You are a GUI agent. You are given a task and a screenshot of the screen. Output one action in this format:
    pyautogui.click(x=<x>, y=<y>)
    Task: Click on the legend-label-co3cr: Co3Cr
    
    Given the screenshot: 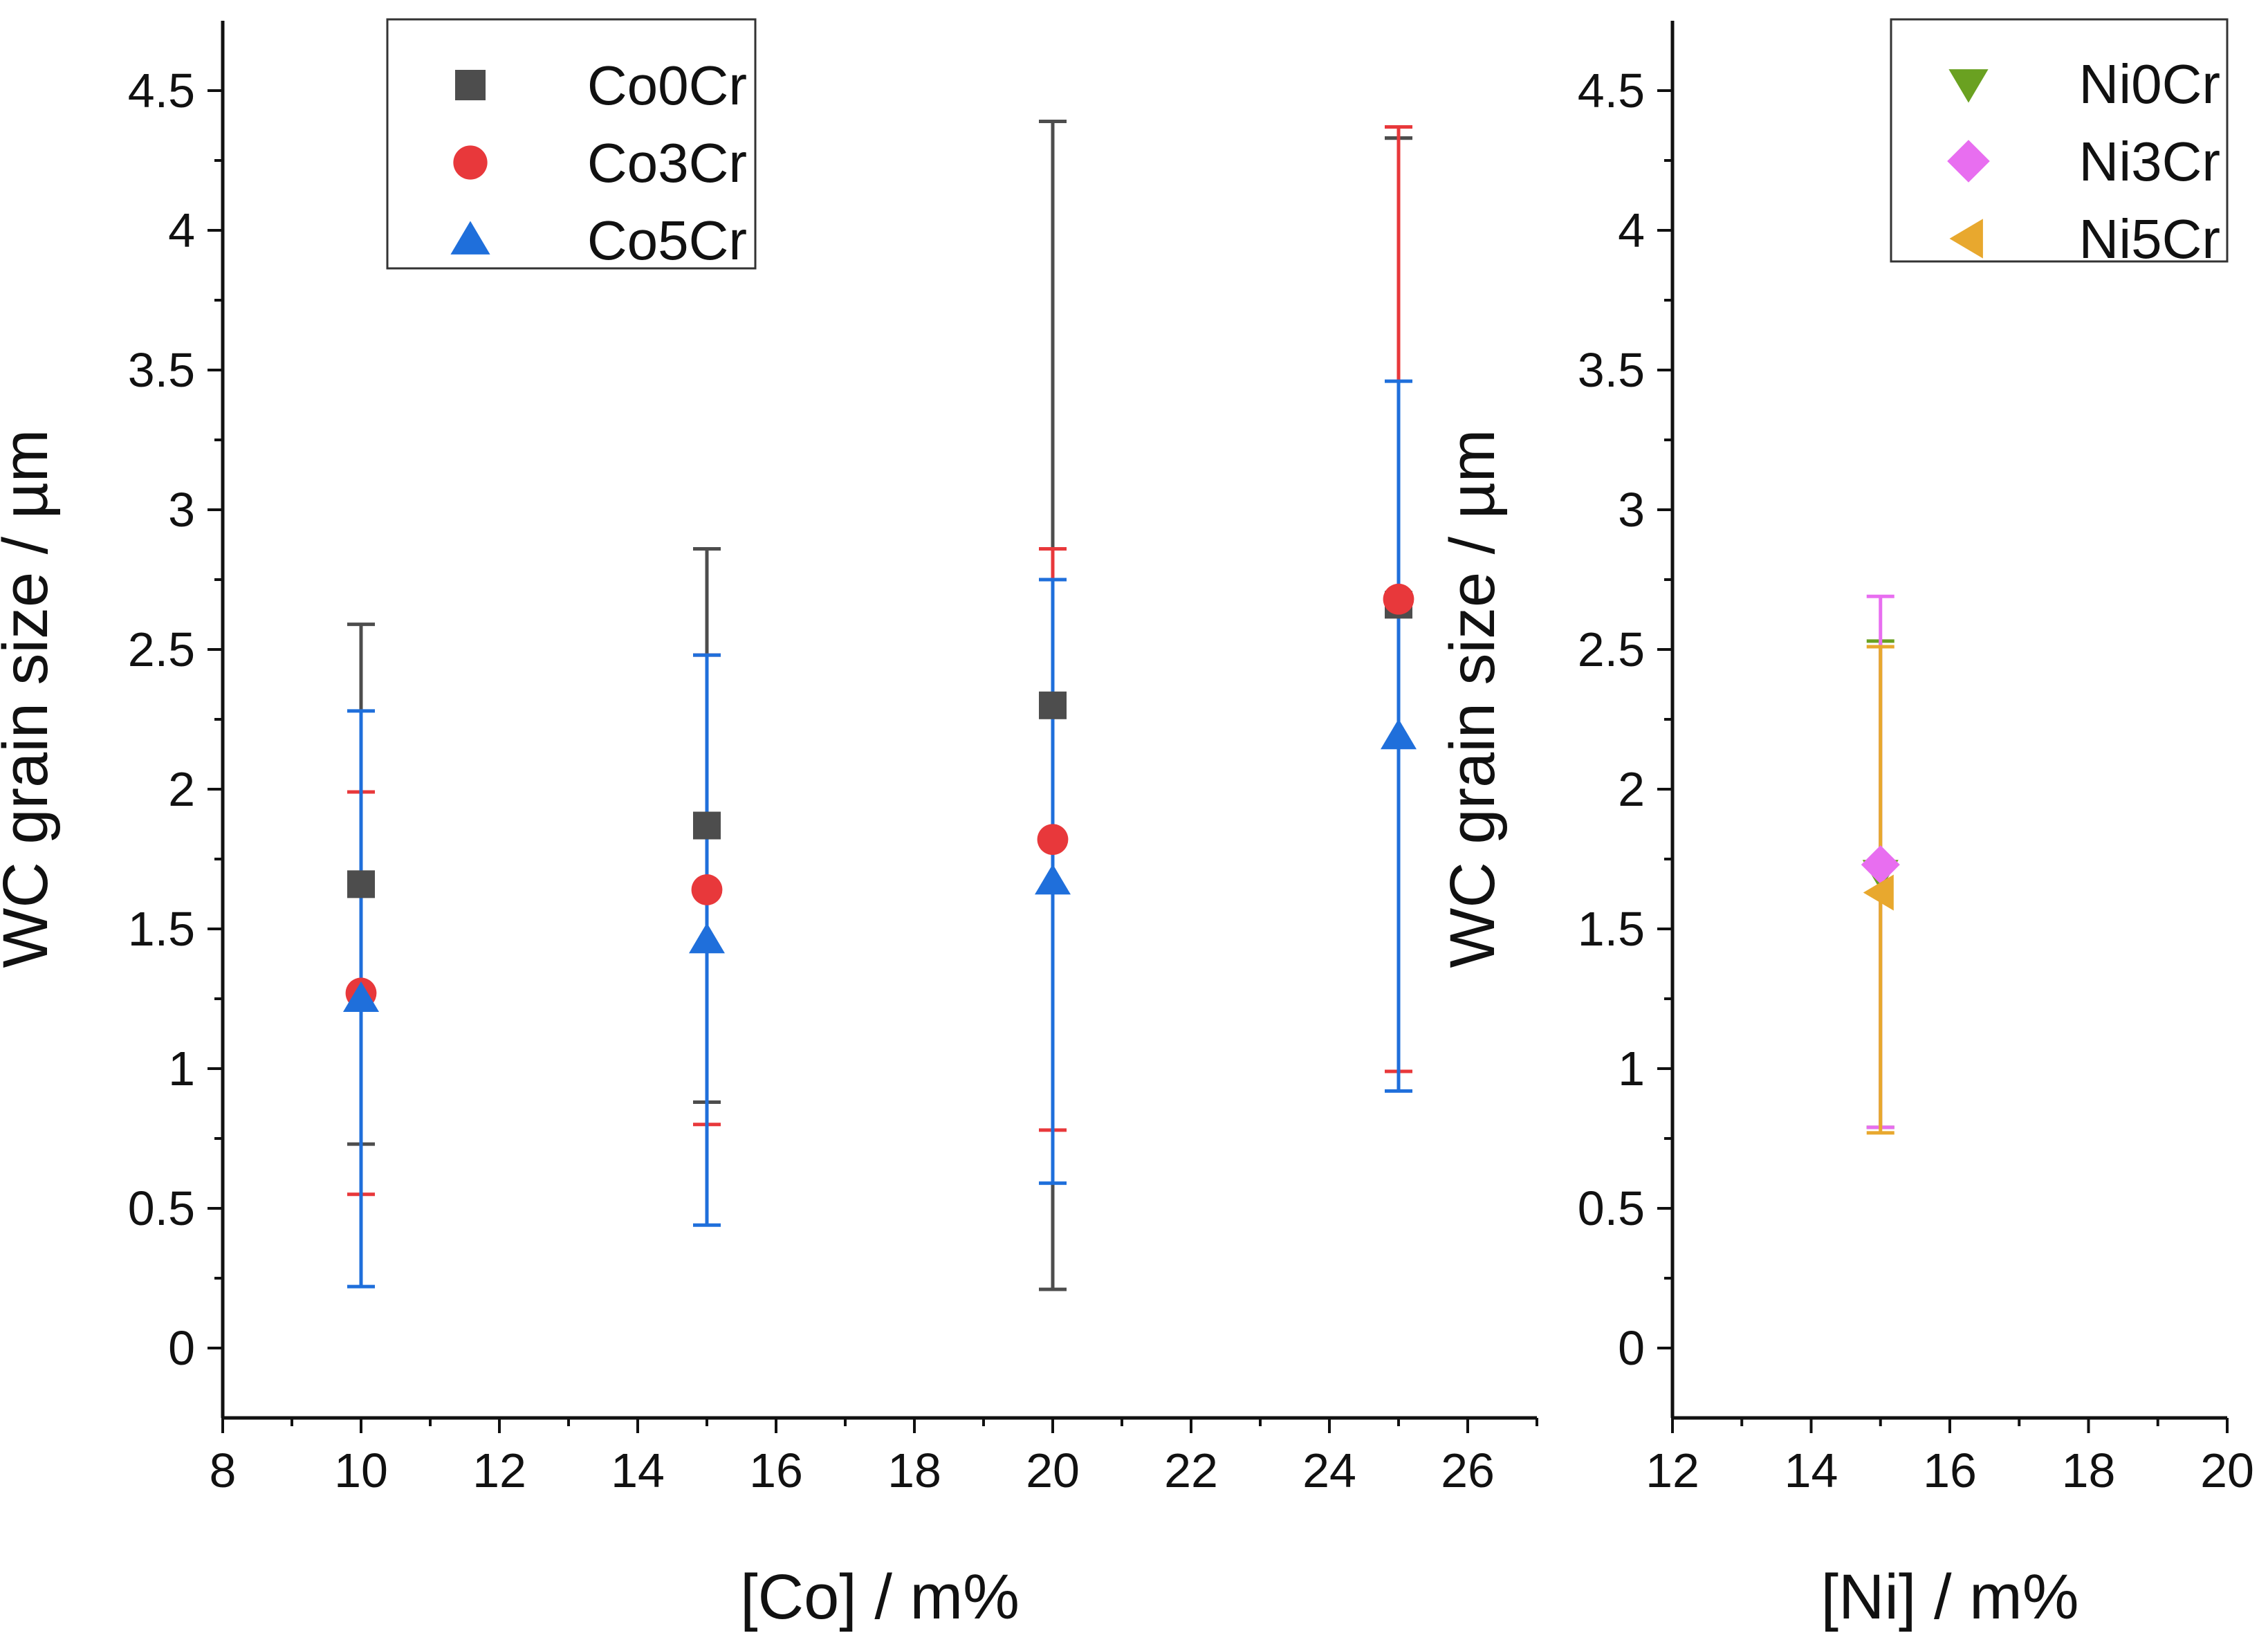 What is the action you would take?
    pyautogui.click(x=667, y=163)
    